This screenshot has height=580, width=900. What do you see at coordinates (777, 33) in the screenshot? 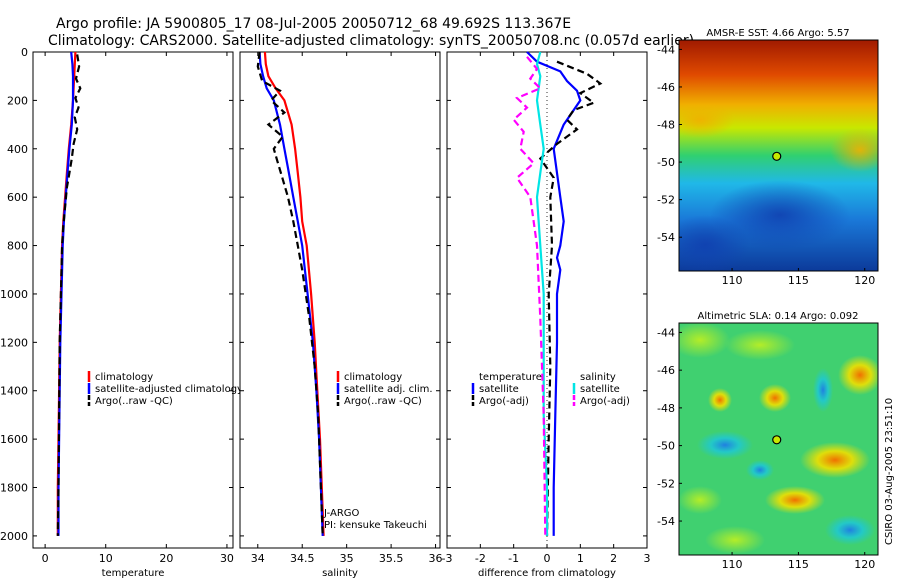
I see `sst-map-title: AMSR-E SST: 4.66 Argo: 5.57` at bounding box center [777, 33].